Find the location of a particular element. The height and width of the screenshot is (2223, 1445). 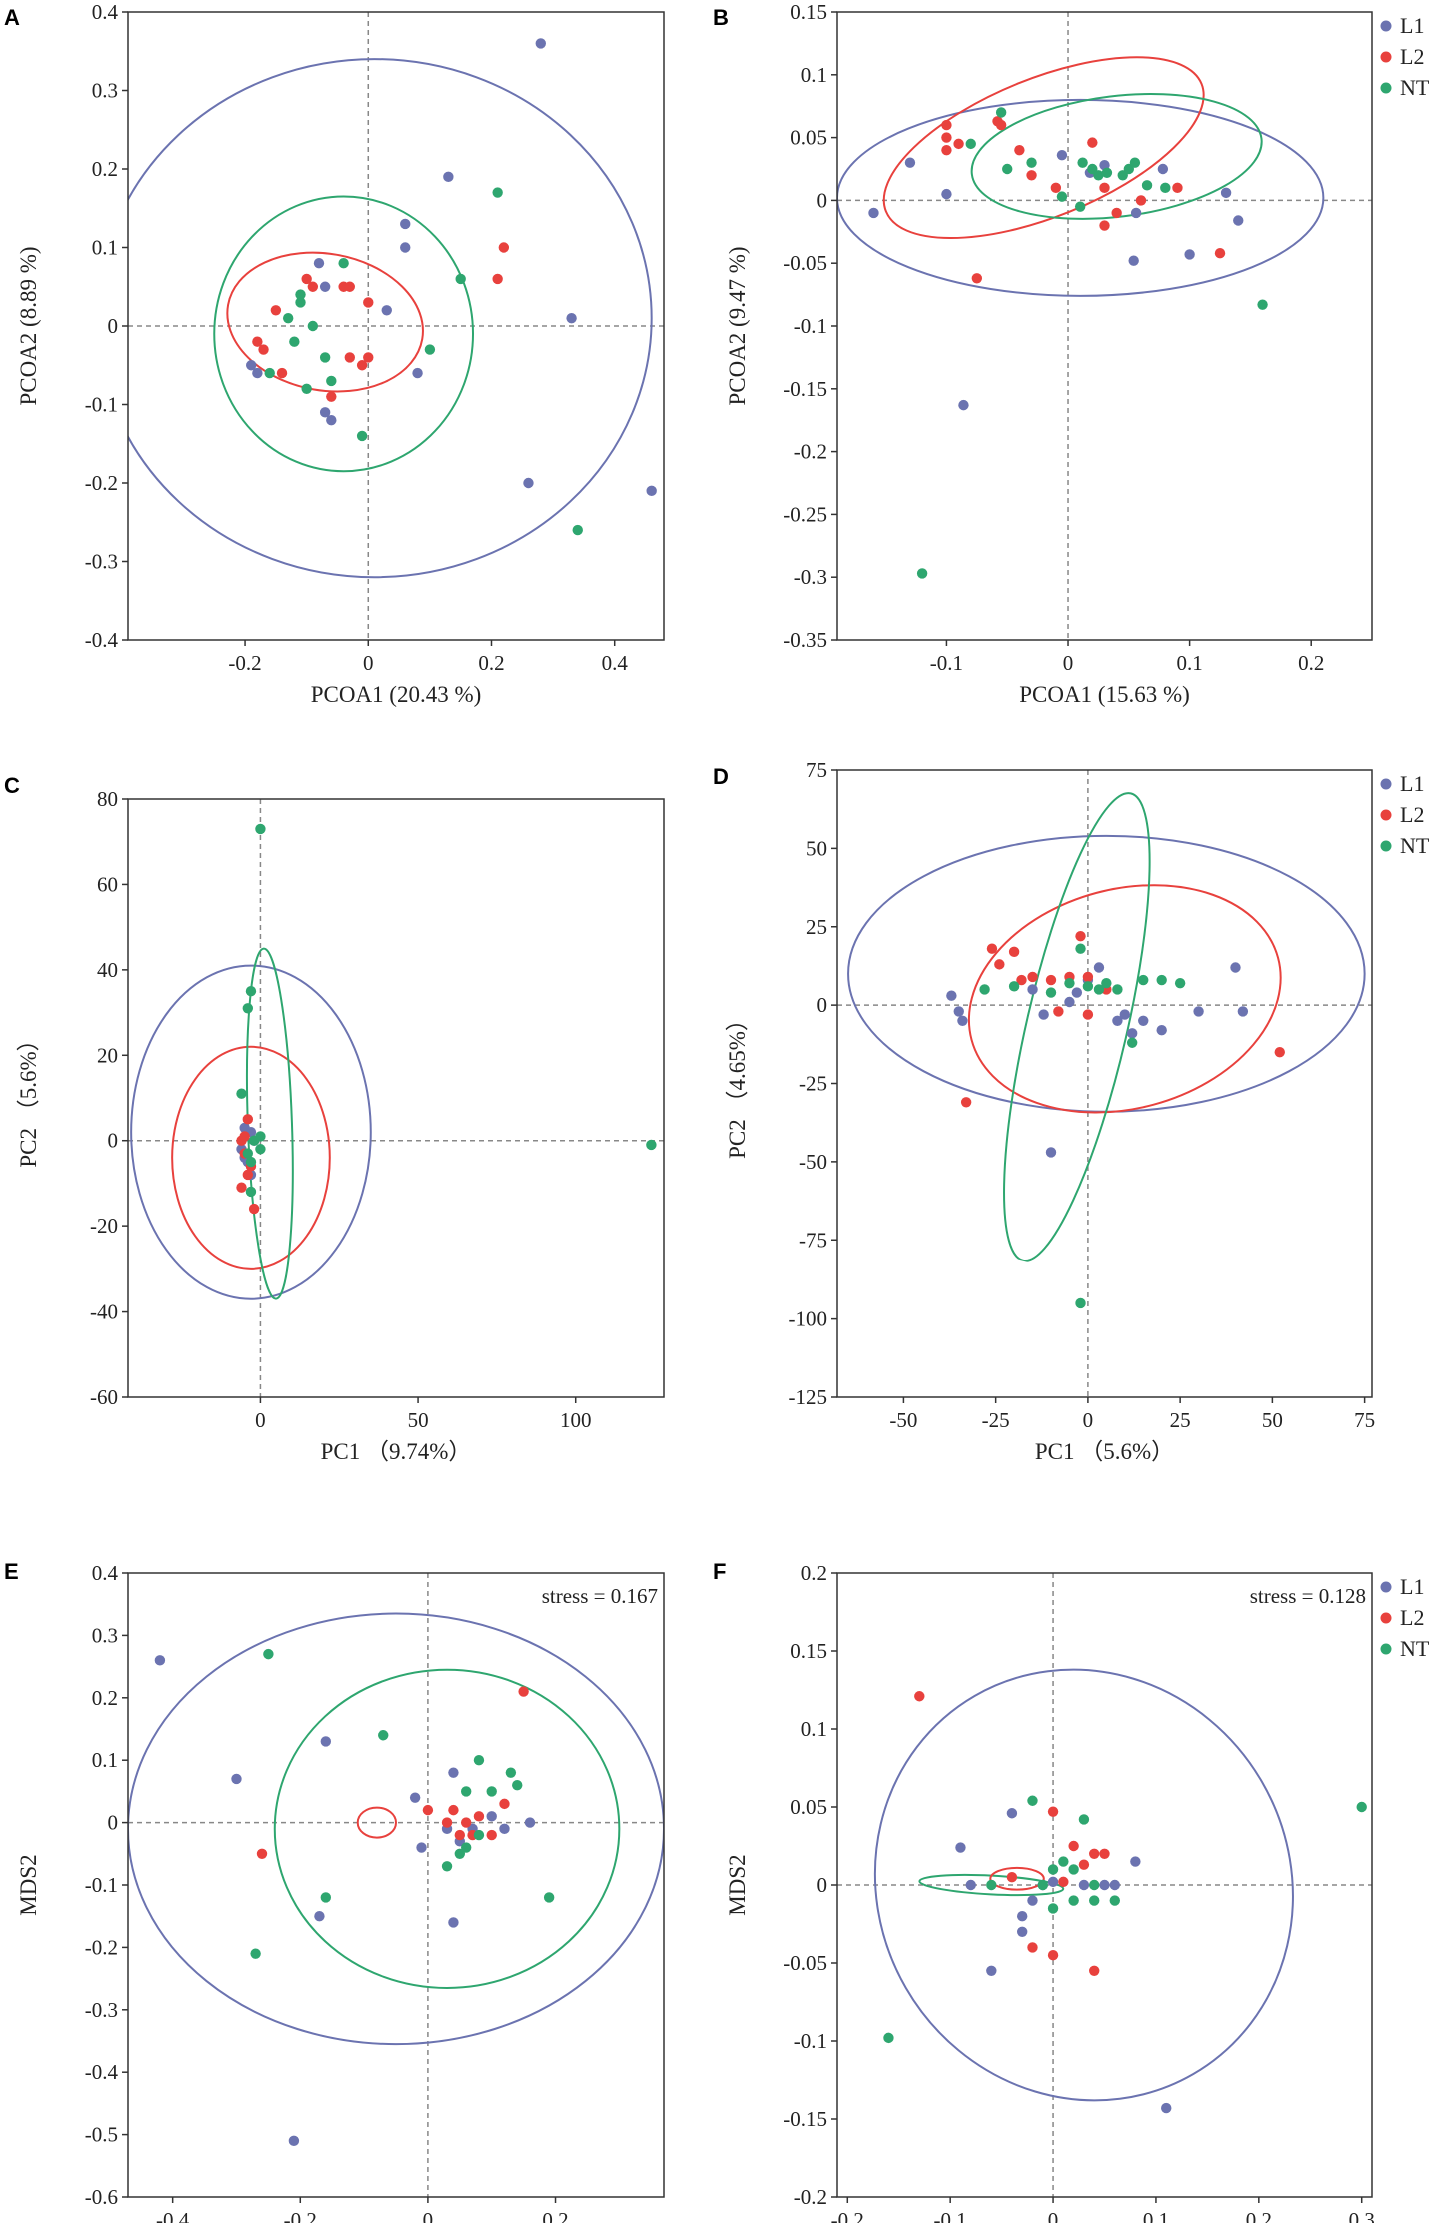

legend-label-l1: L1 is located at coordinates (1412, 783).